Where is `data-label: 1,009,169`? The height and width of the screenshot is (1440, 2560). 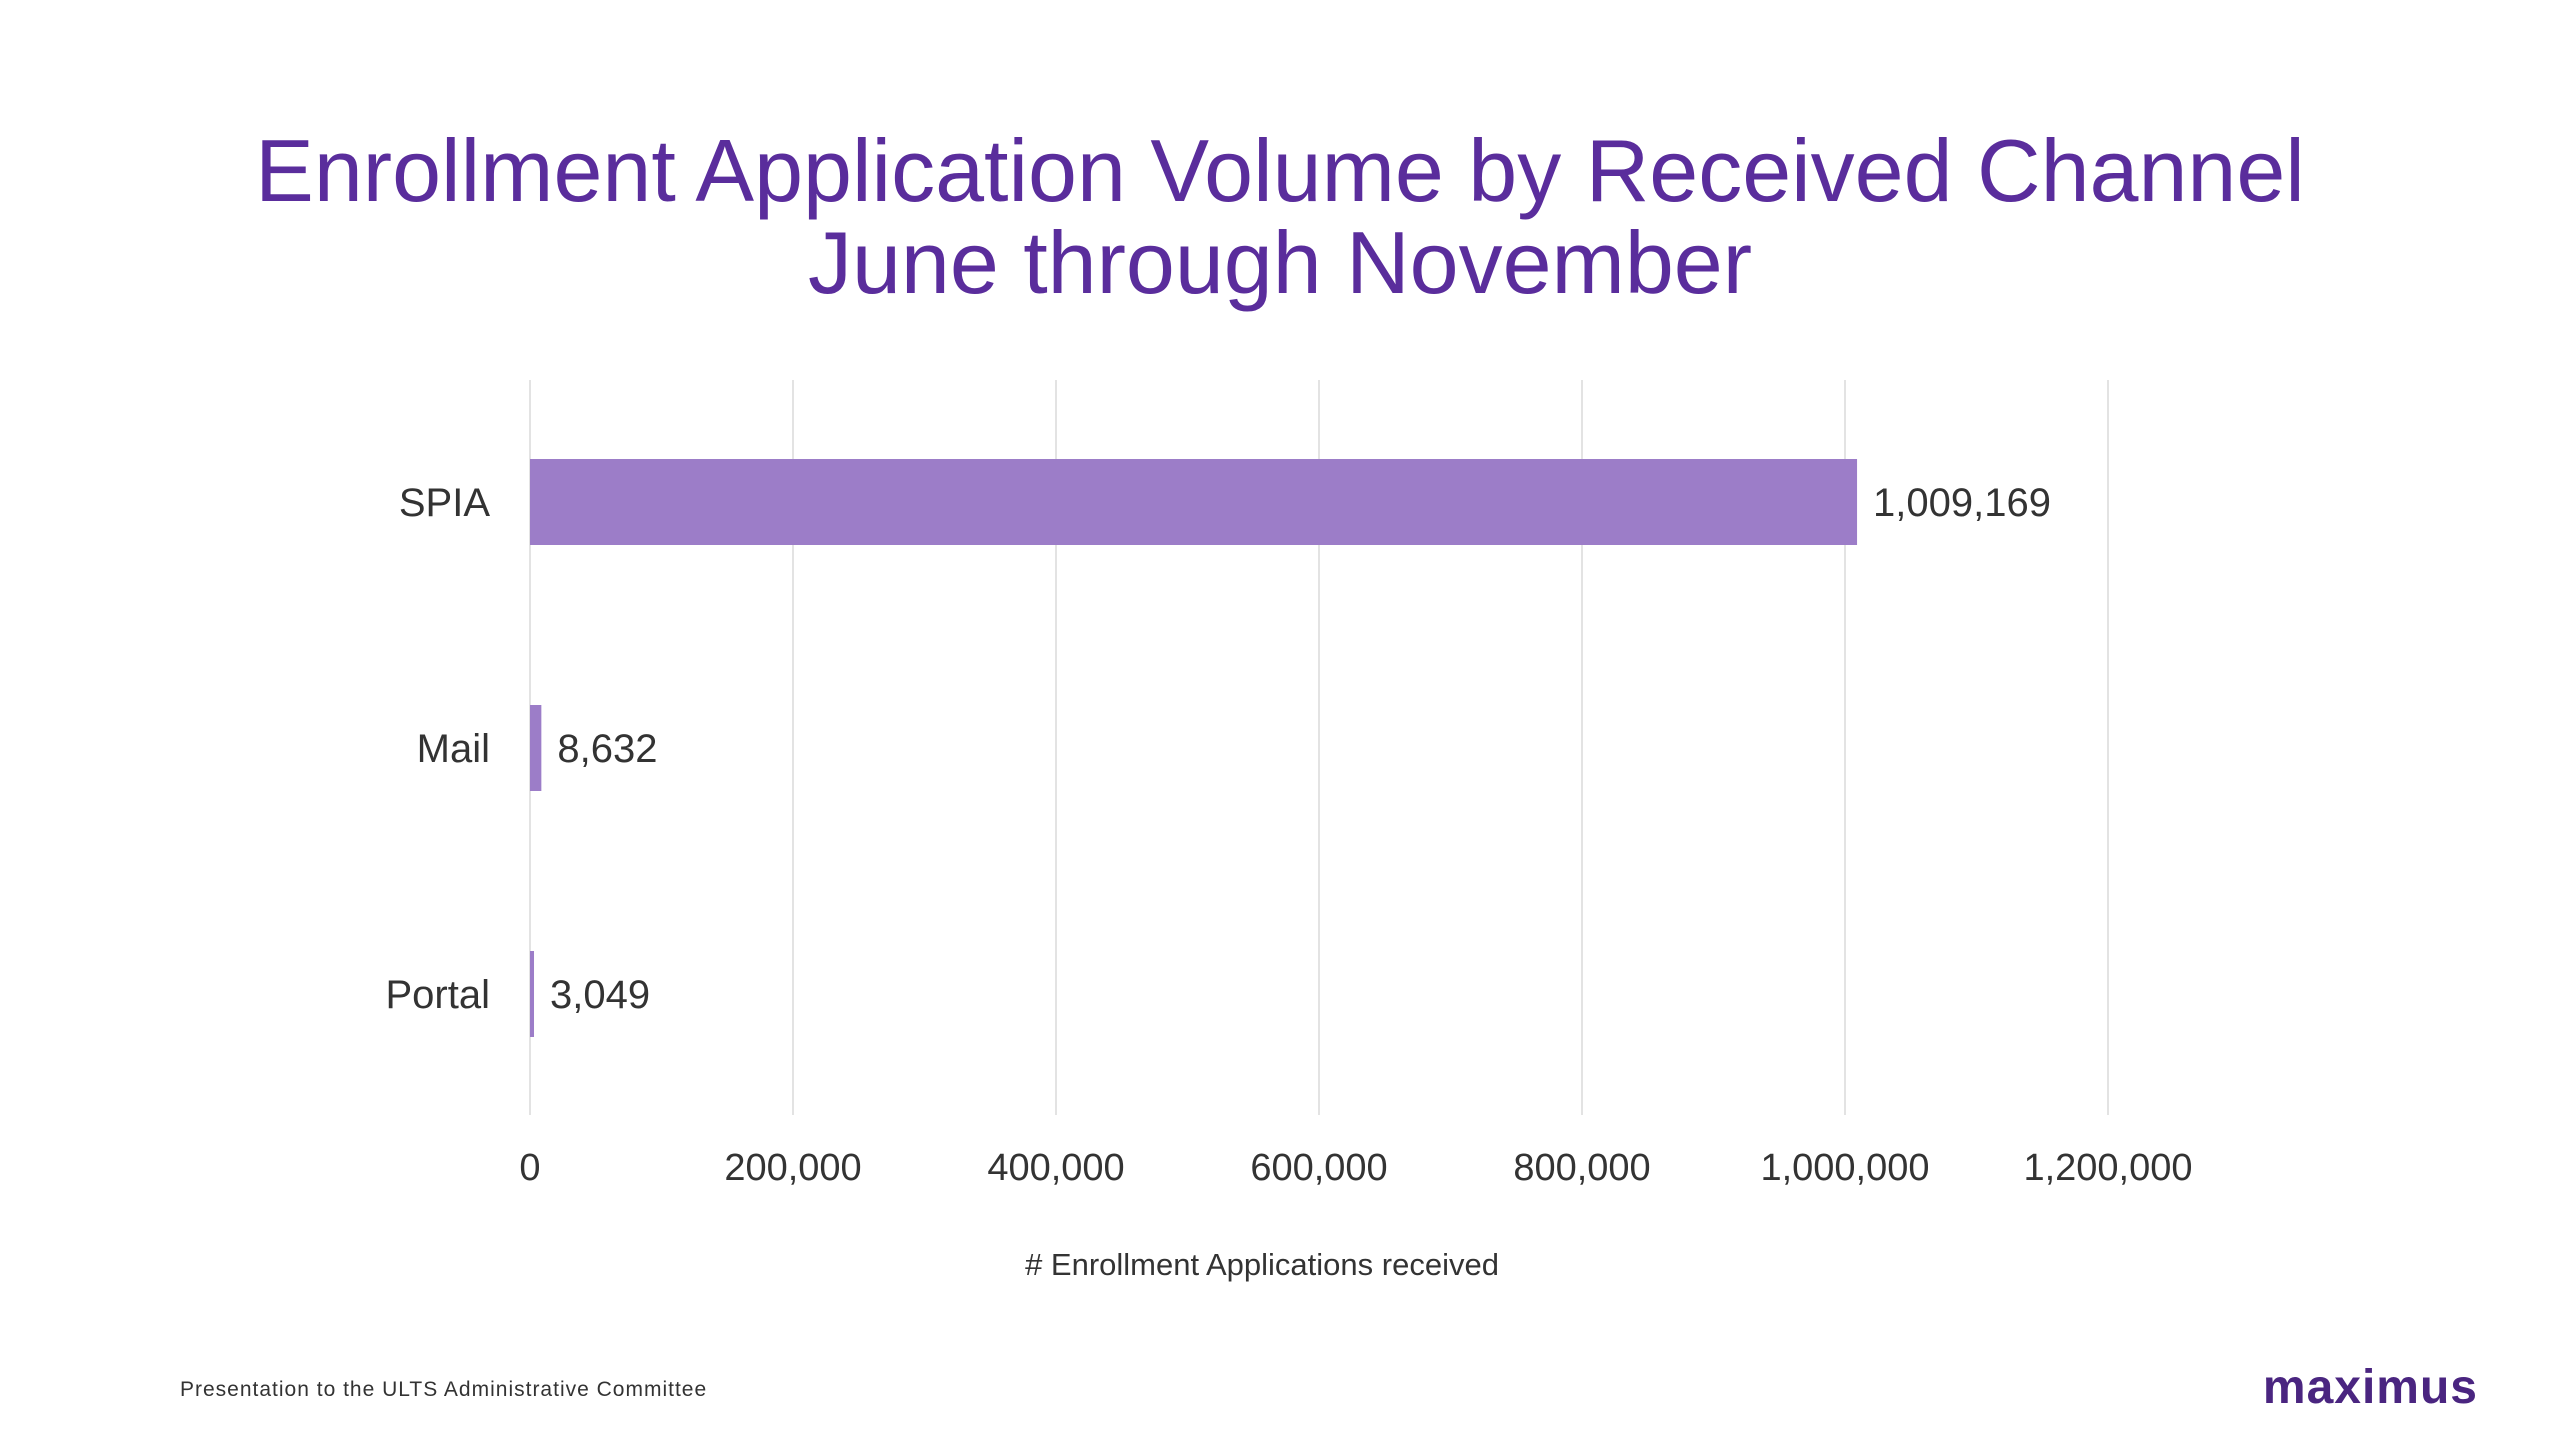 data-label: 1,009,169 is located at coordinates (1962, 503).